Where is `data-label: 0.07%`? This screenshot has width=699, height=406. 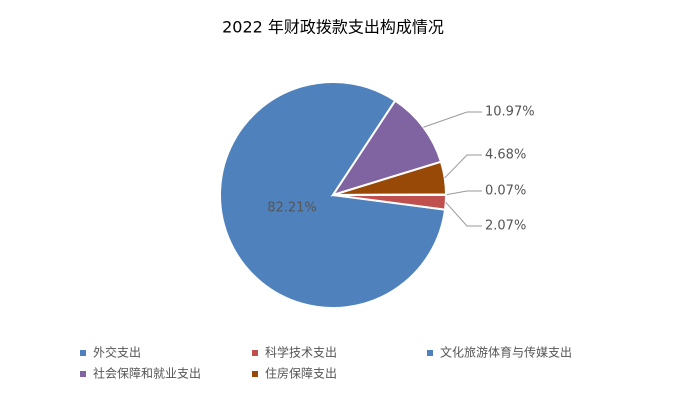 data-label: 0.07% is located at coordinates (505, 191).